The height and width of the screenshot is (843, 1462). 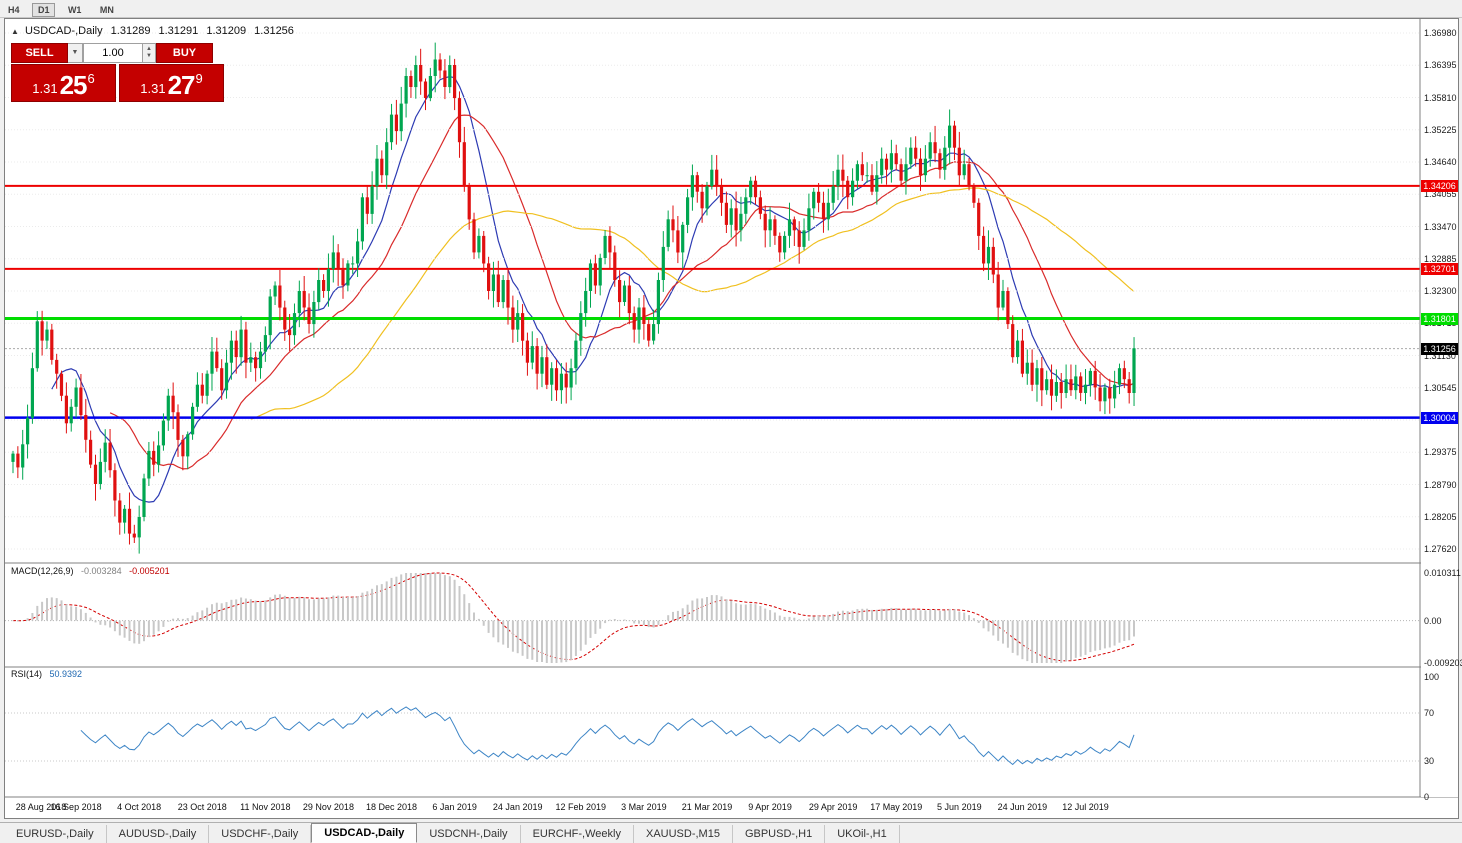 I want to click on date-label: 18 Dec 2018, so click(x=392, y=807).